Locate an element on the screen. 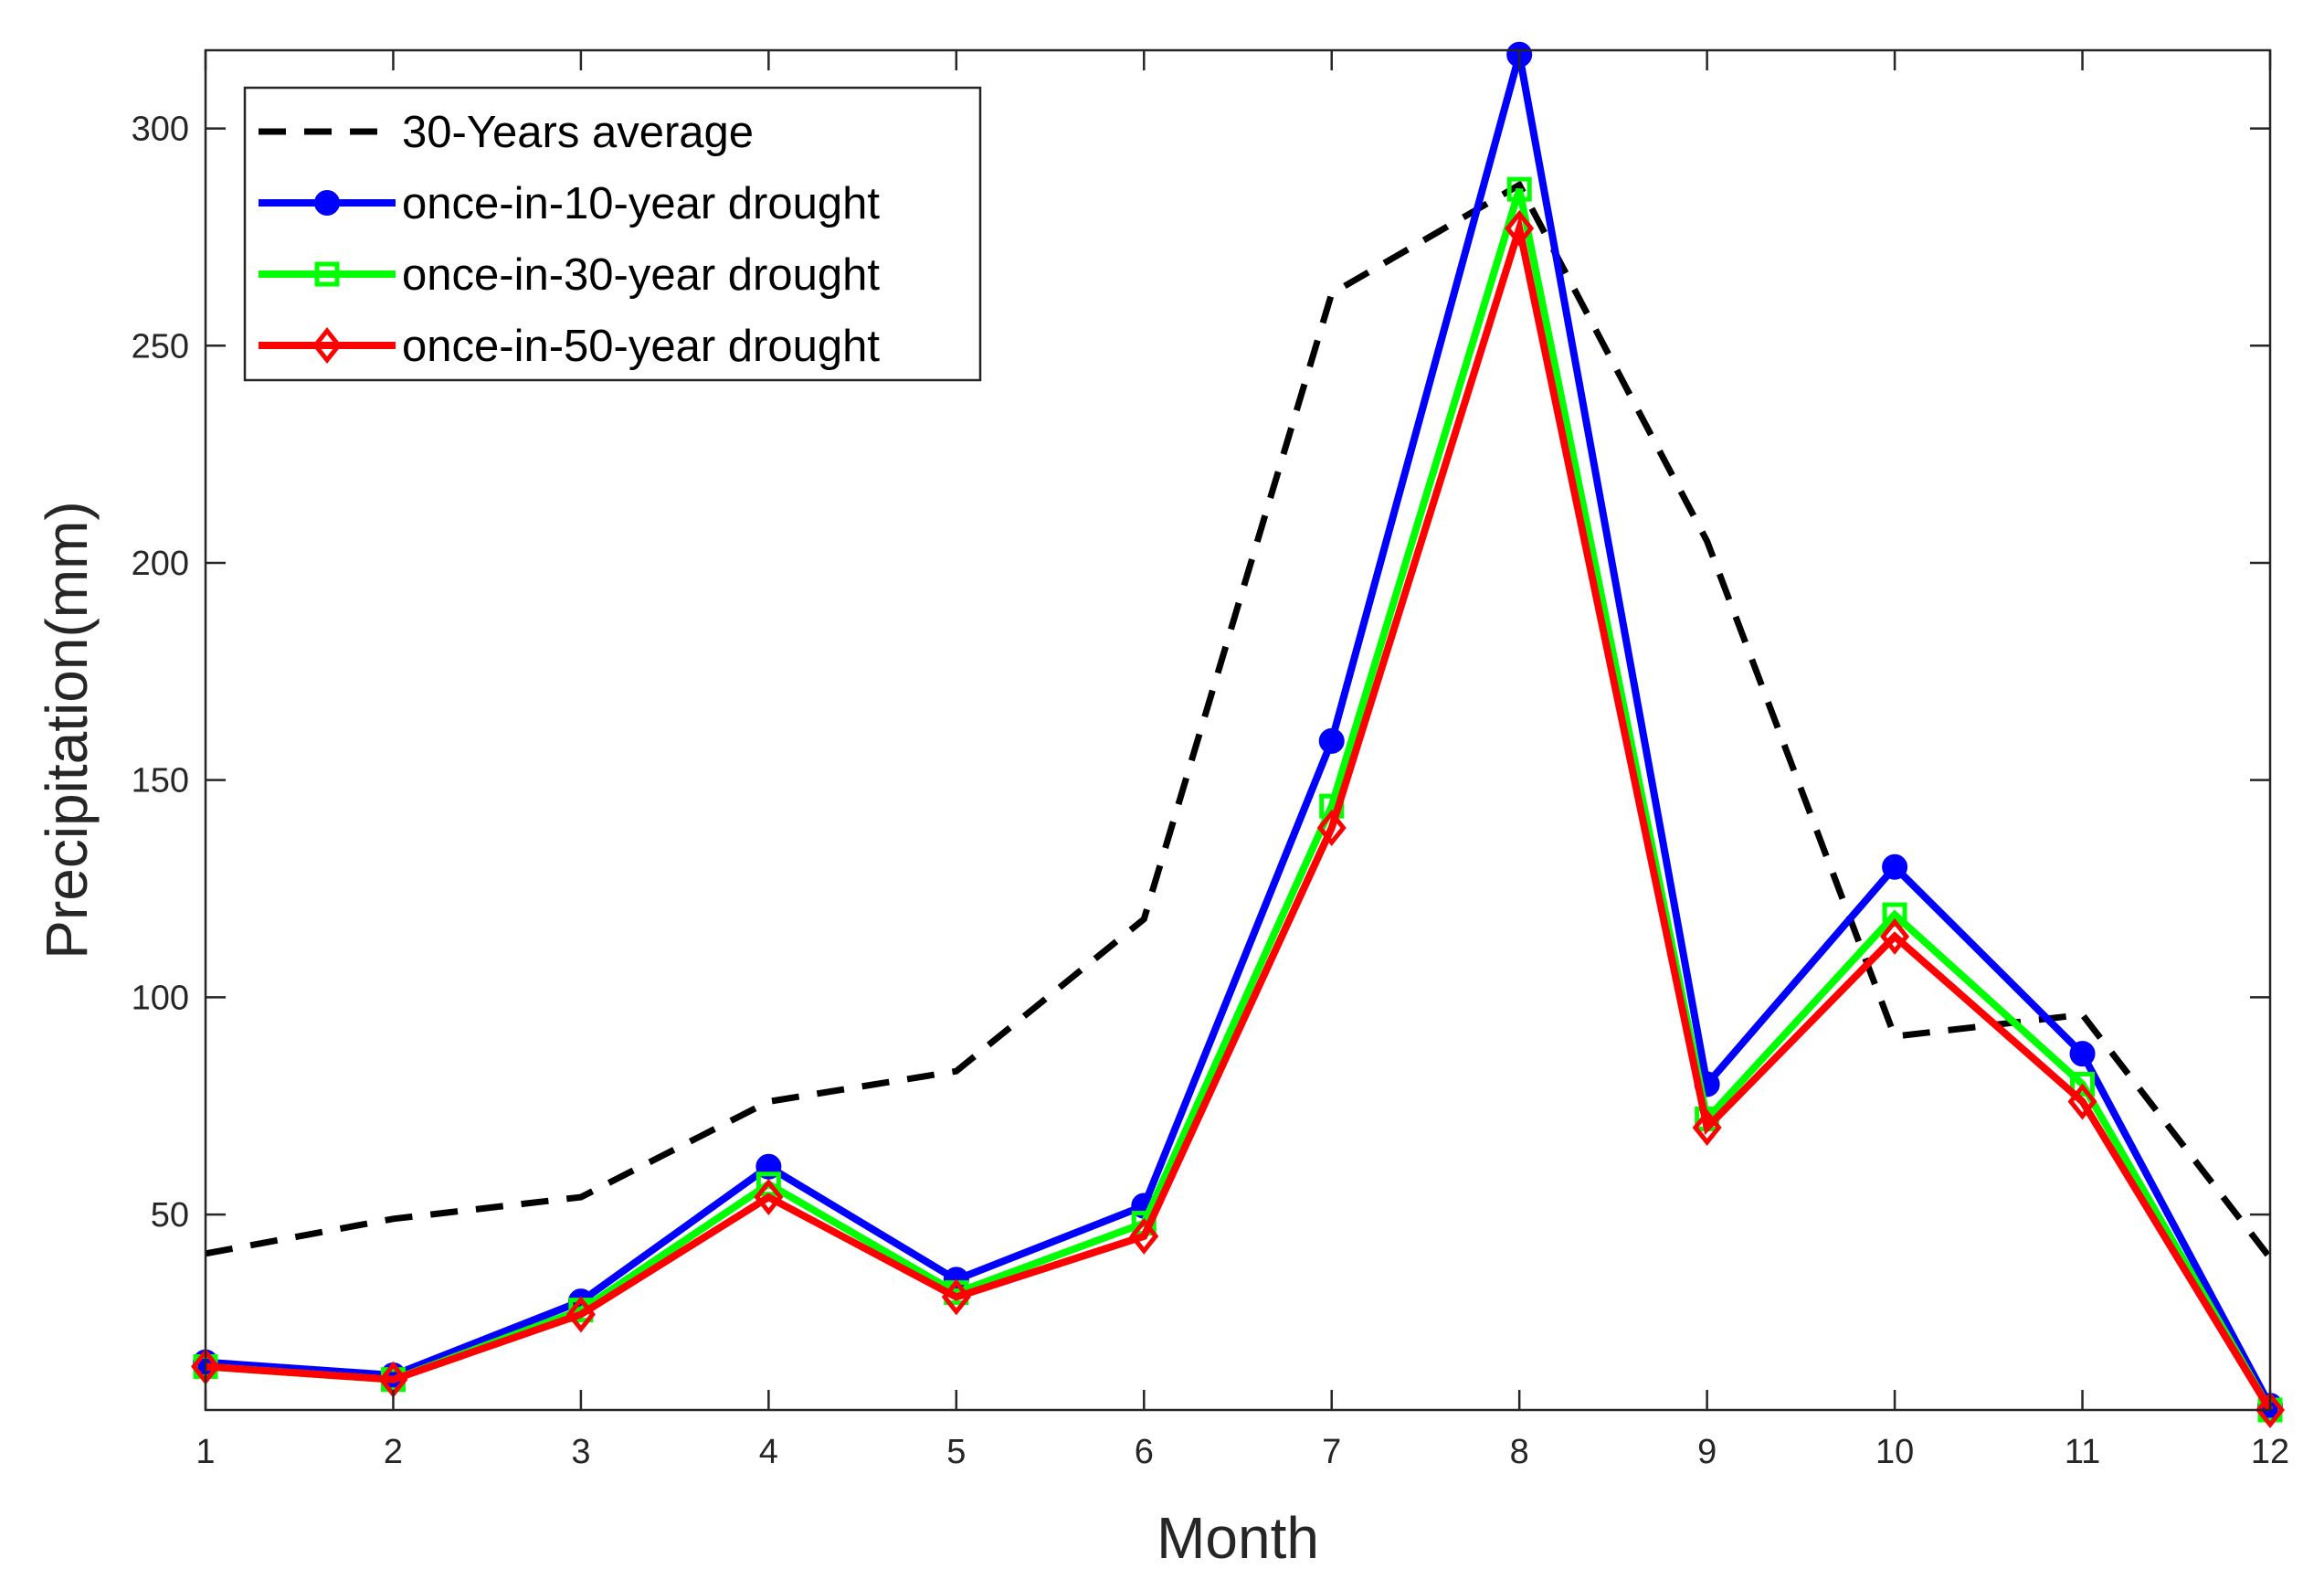 Image resolution: width=2324 pixels, height=1590 pixels. legend-label: once-in-10-year drought is located at coordinates (641, 203).